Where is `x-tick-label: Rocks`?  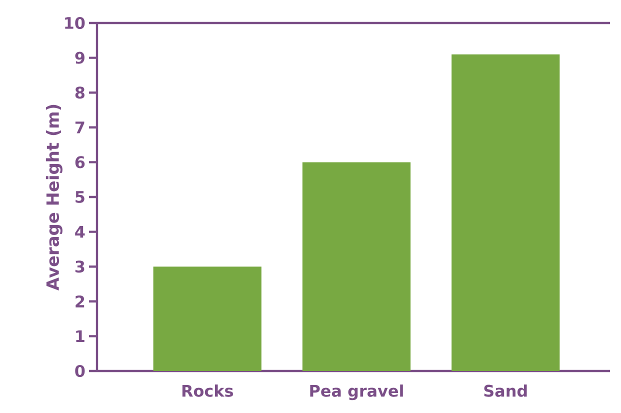 x-tick-label: Rocks is located at coordinates (207, 390).